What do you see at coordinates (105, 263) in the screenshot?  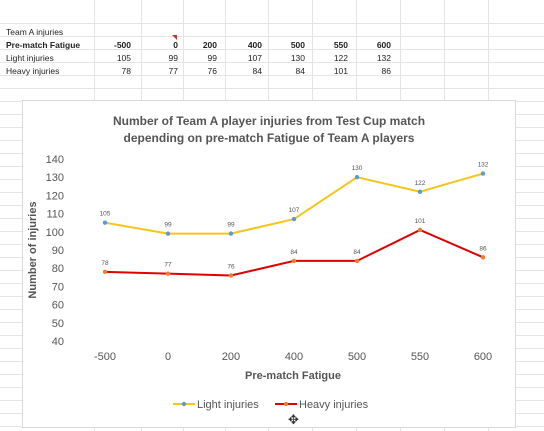 I see `data-label: 78` at bounding box center [105, 263].